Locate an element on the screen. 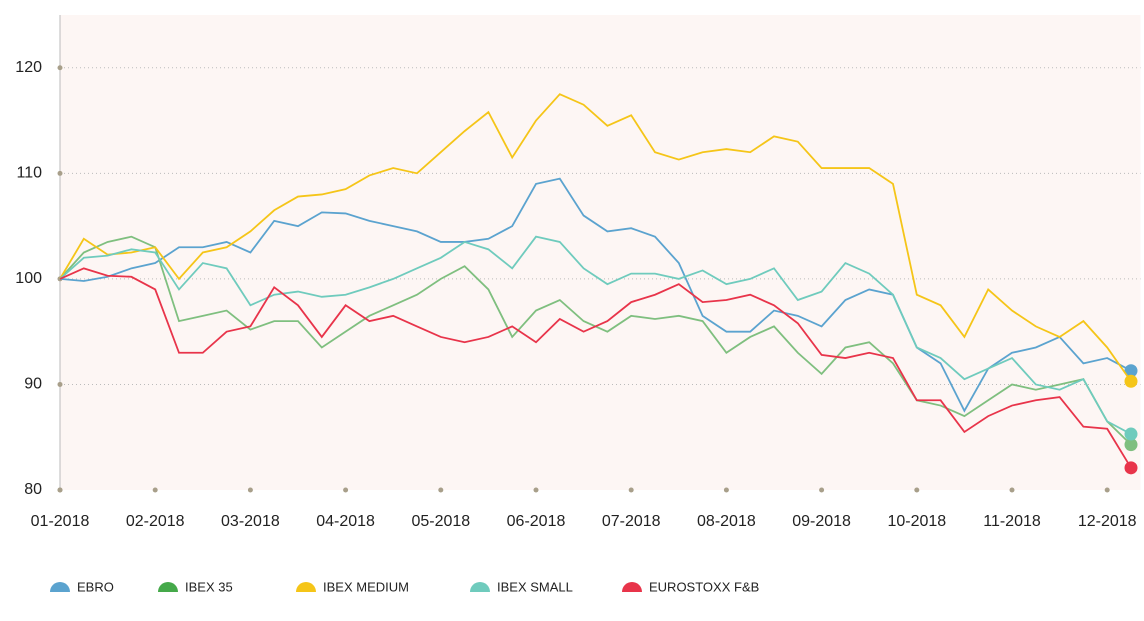 This screenshot has height=621, width=1144. x-tick-label: 10-2018 is located at coordinates (916, 521).